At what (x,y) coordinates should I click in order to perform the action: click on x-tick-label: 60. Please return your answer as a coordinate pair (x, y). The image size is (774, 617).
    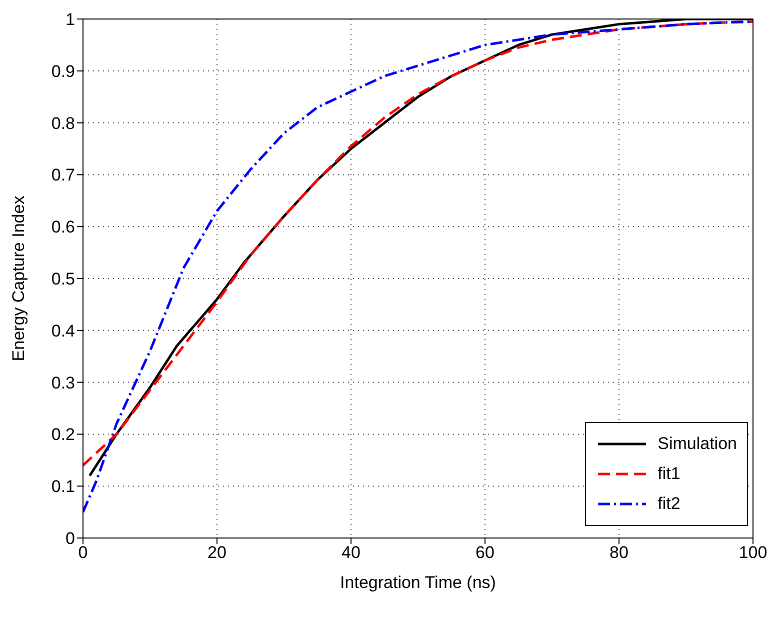
    Looking at the image, I should click on (485, 552).